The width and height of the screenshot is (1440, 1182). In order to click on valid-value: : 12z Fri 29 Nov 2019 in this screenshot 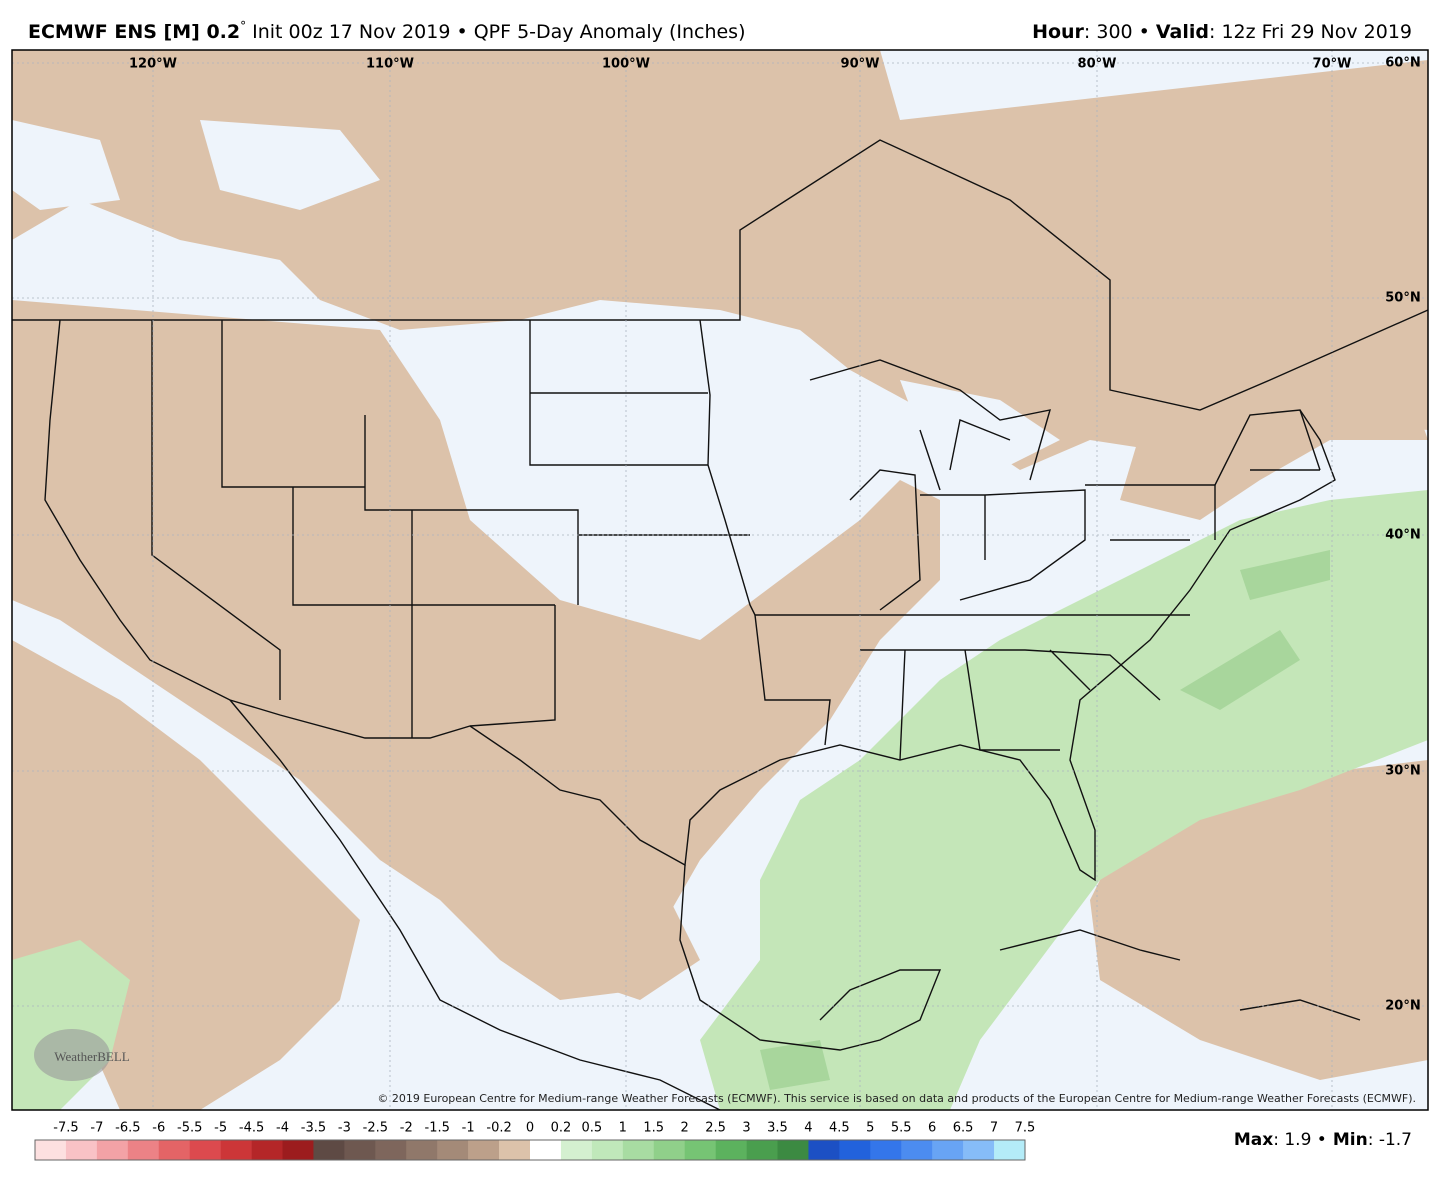, I will do `click(1310, 32)`.